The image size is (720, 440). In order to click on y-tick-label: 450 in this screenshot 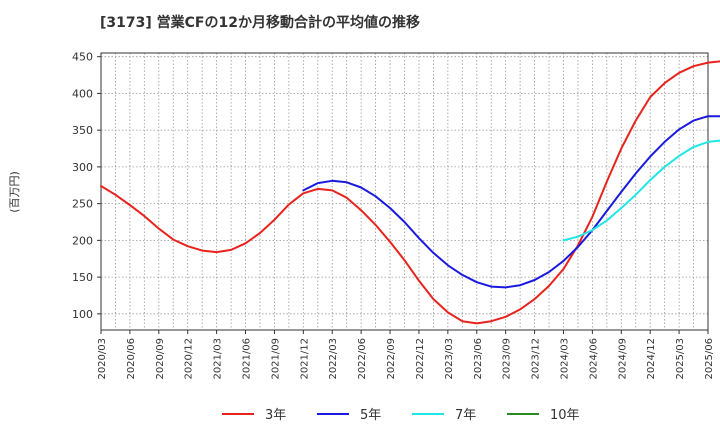, I will do `click(82, 57)`.